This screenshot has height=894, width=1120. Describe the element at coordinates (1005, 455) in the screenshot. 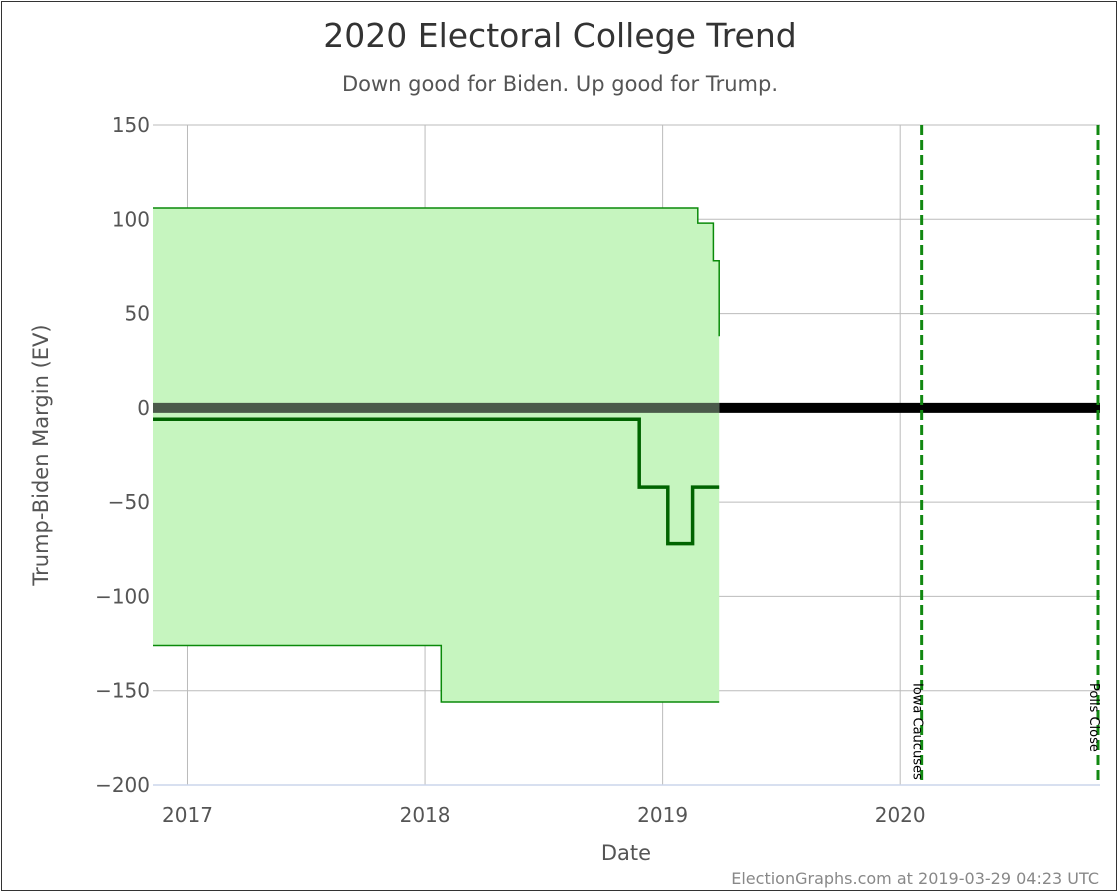

I see `event-markers: Iowa Caucuses Polls Close` at that location.